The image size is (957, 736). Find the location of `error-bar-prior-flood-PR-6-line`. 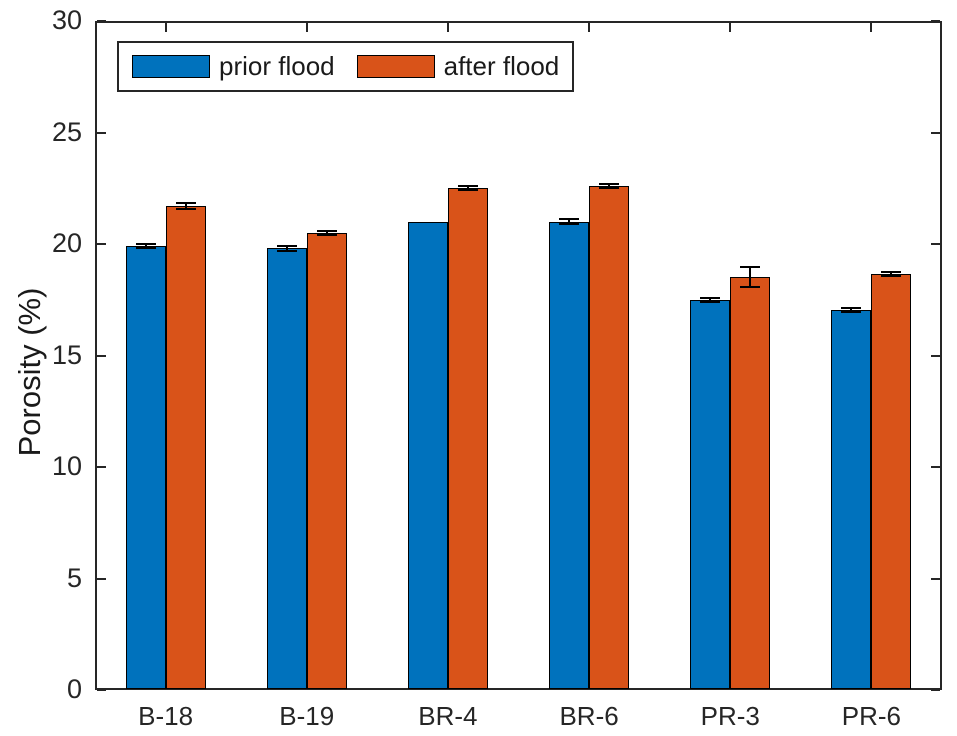

error-bar-prior-flood-PR-6-line is located at coordinates (851, 309).